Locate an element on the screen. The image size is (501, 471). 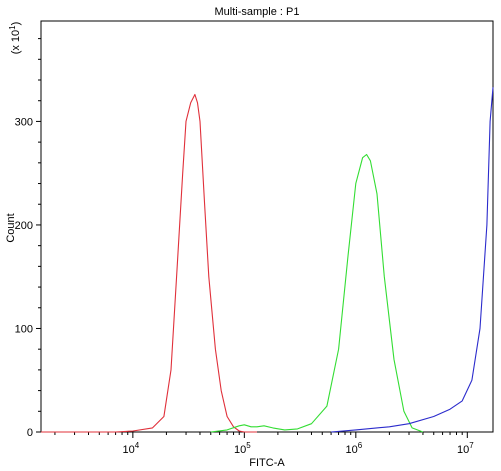
x-tick-label: 10⁶ is located at coordinates (353, 448).